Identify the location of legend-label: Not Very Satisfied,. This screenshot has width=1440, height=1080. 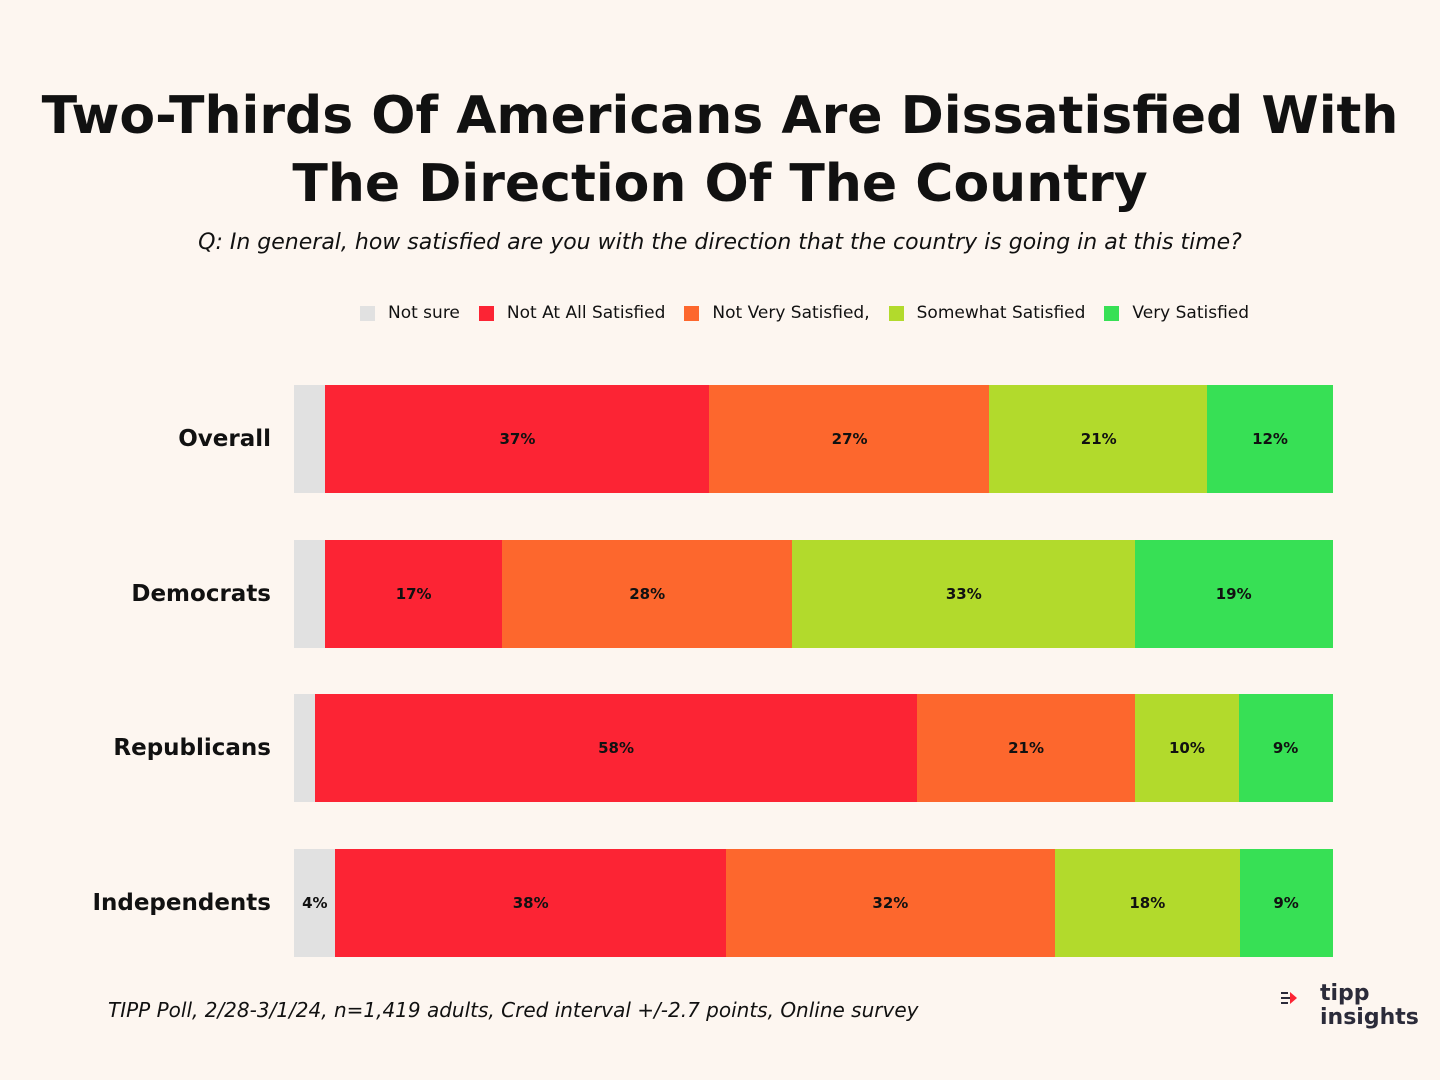
(791, 313).